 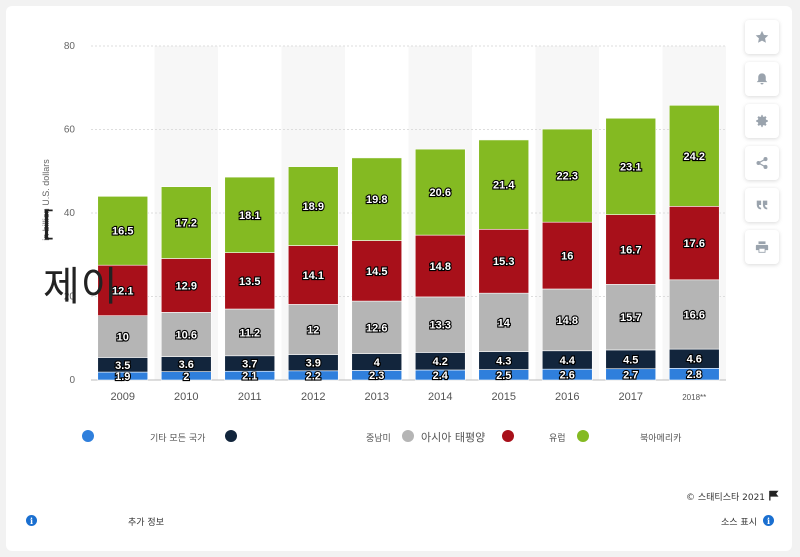 I want to click on data-label: 16.6, so click(x=694, y=315).